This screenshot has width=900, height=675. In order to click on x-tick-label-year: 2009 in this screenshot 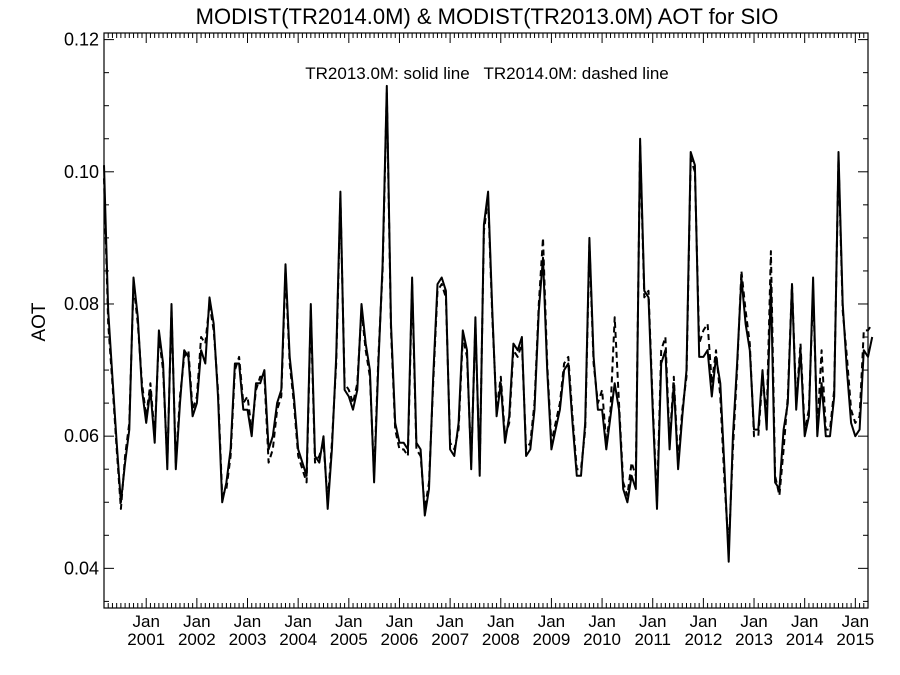, I will do `click(552, 639)`.